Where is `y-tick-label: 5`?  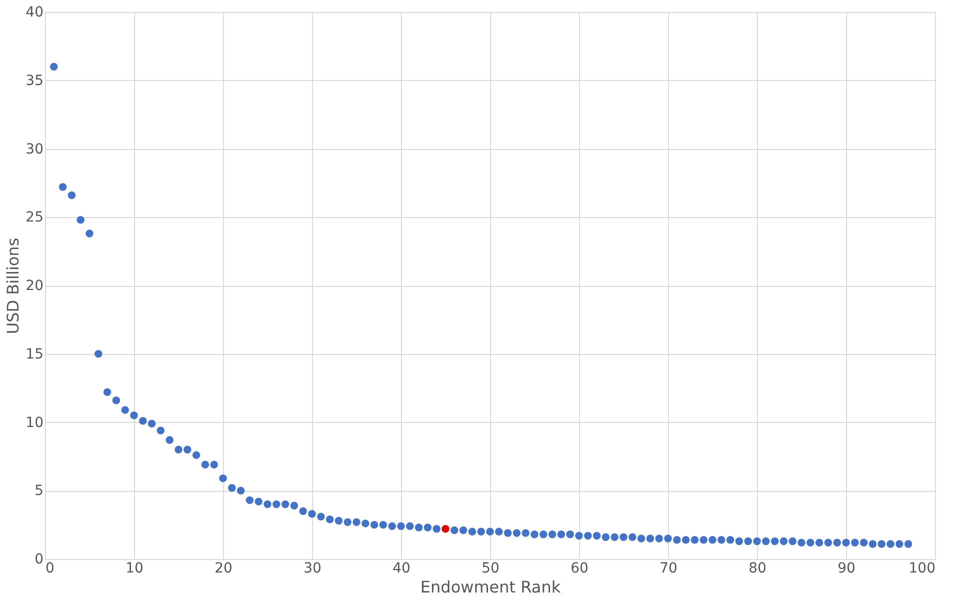 y-tick-label: 5 is located at coordinates (39, 491).